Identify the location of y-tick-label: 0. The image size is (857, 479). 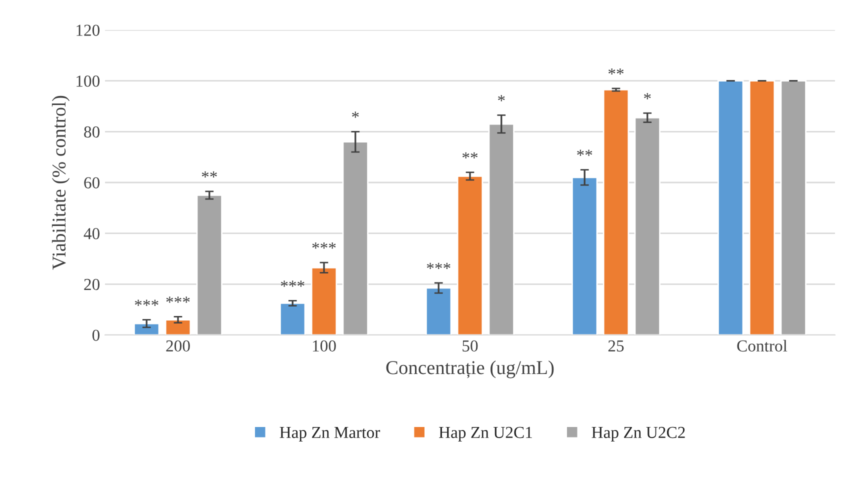
(96, 335).